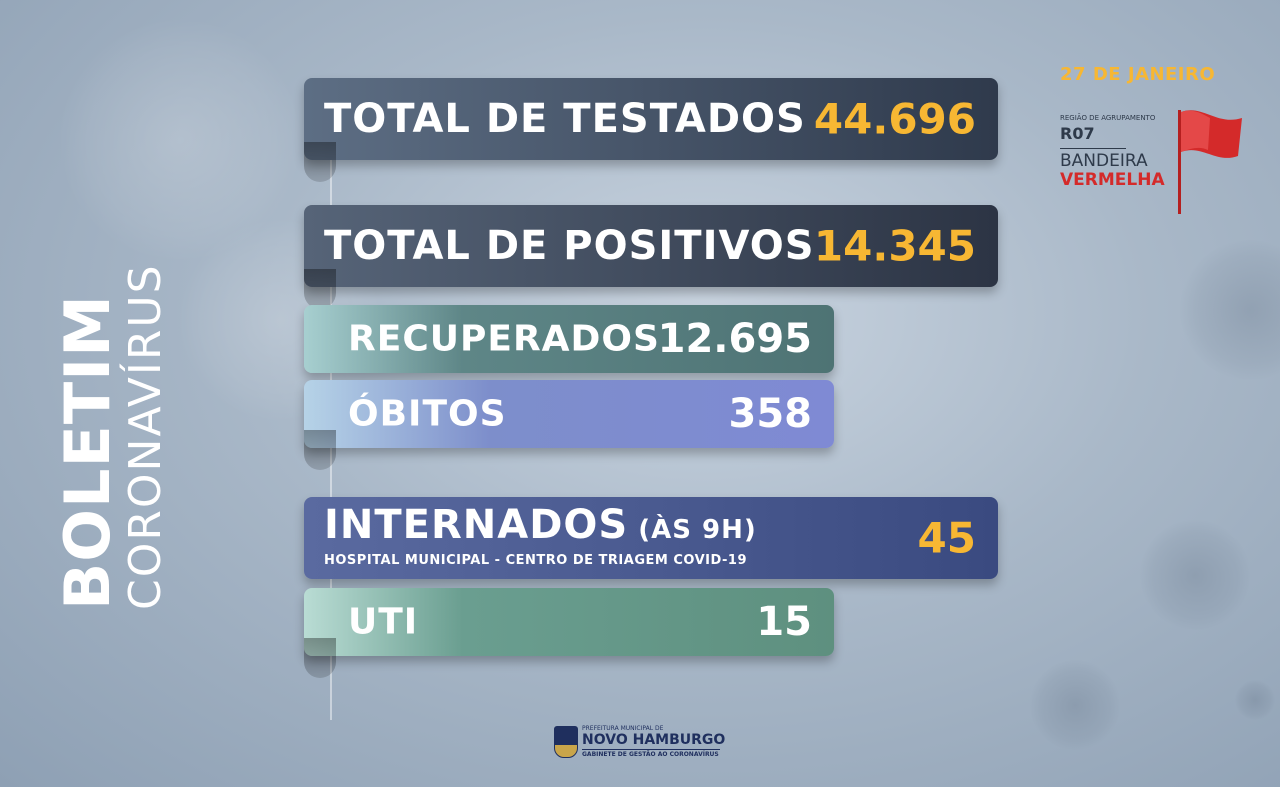  What do you see at coordinates (427, 414) in the screenshot?
I see `stat-label: ÓBITOS` at bounding box center [427, 414].